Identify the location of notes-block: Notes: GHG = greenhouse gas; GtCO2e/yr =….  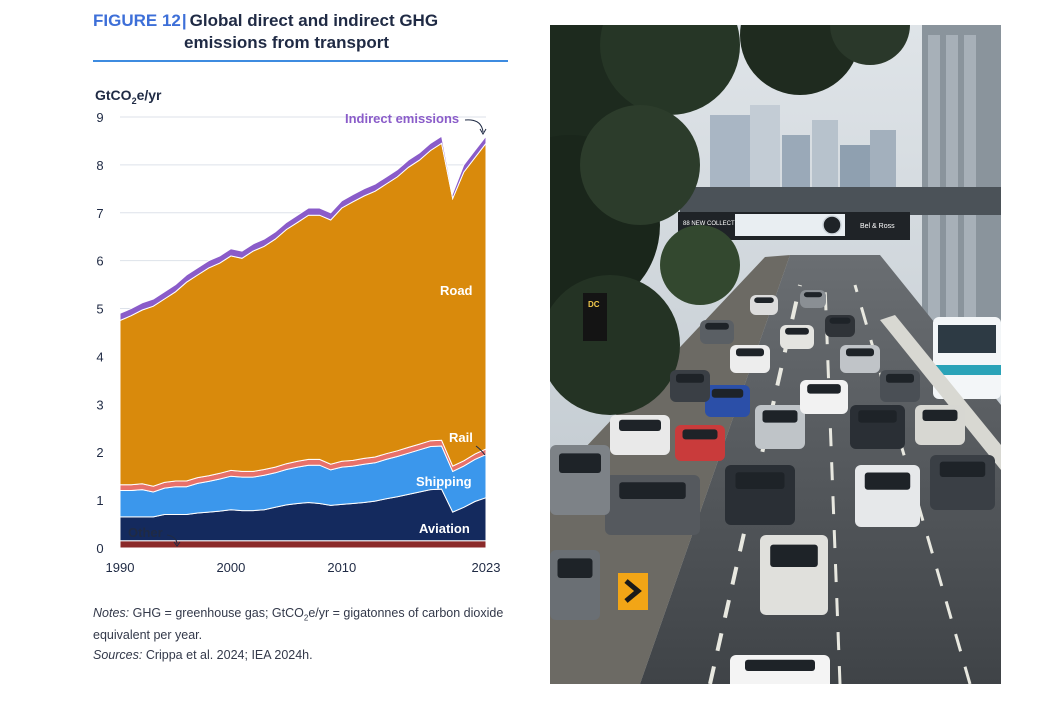
(303, 634).